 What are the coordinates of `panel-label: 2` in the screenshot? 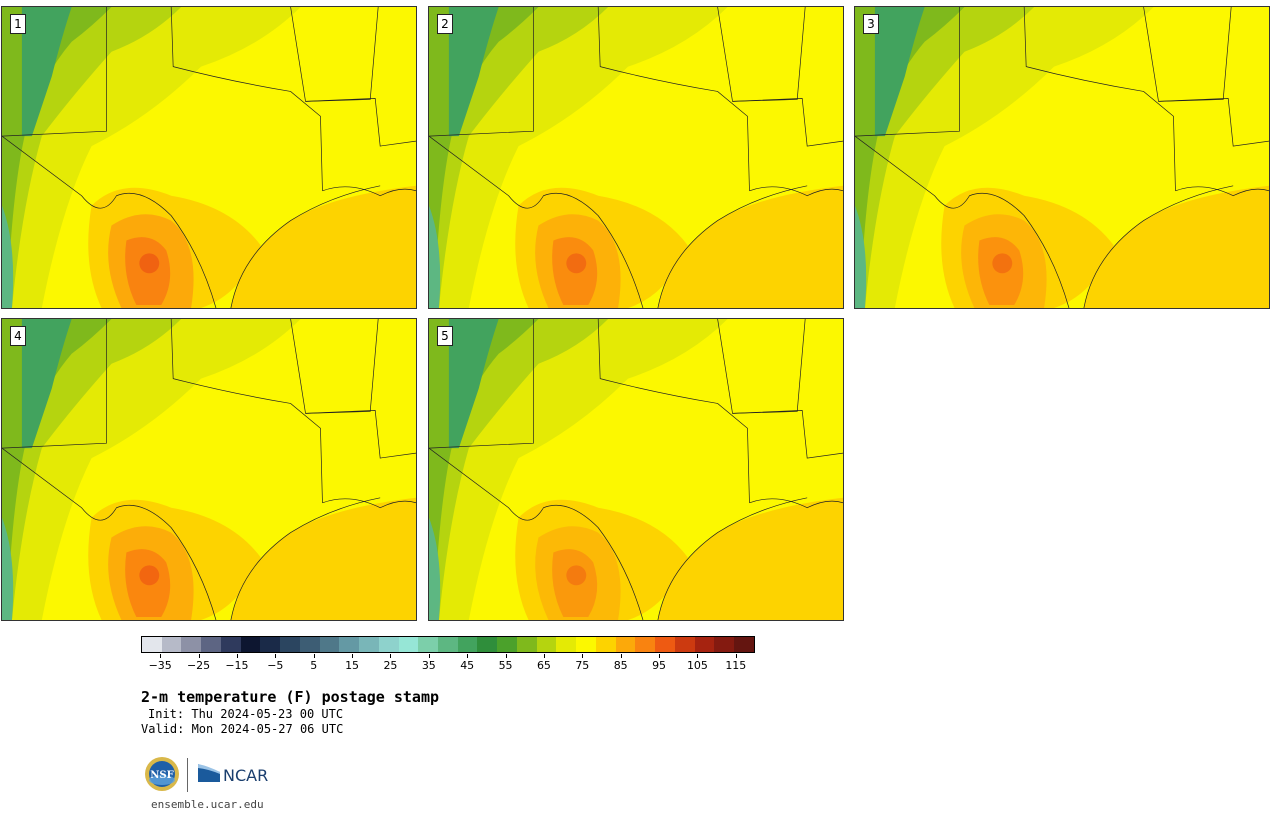 It's located at (445, 24).